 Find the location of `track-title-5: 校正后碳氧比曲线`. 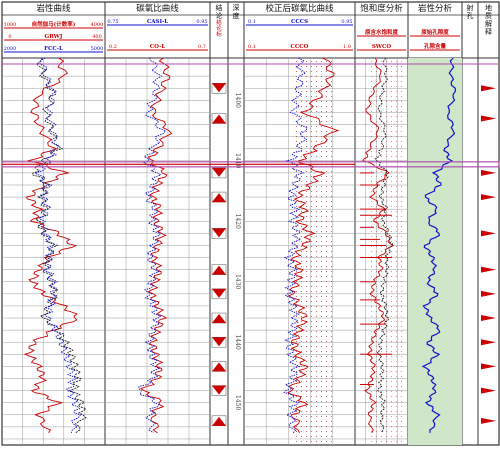

track-title-5: 校正后碳氧比曲线 is located at coordinates (299, 8).